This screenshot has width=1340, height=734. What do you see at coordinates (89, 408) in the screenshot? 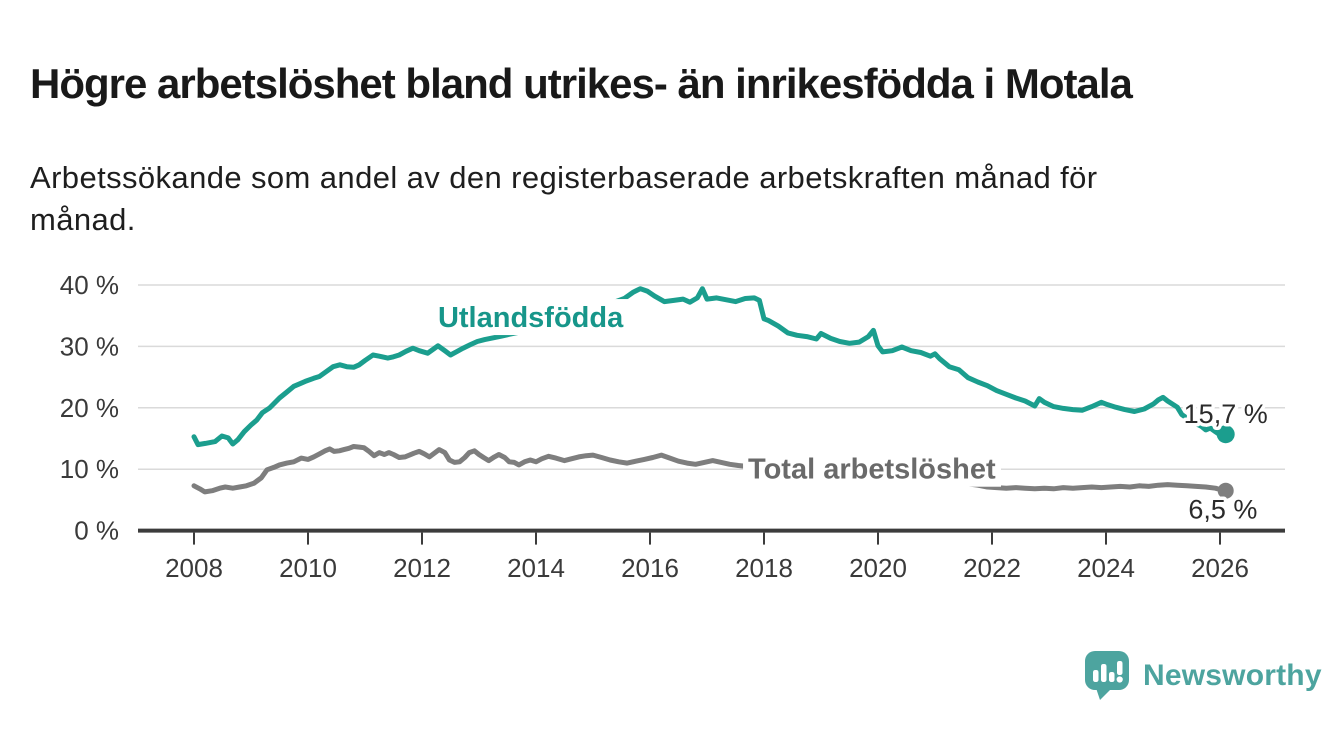
I see `y-tick-label: 20 %` at bounding box center [89, 408].